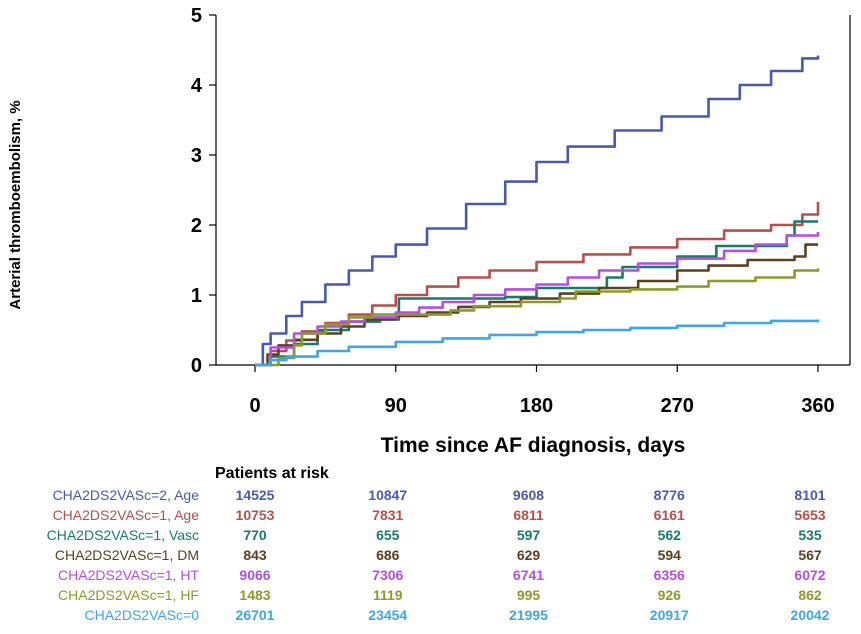 The height and width of the screenshot is (634, 861). What do you see at coordinates (196, 156) in the screenshot?
I see `y-tick-label: 3` at bounding box center [196, 156].